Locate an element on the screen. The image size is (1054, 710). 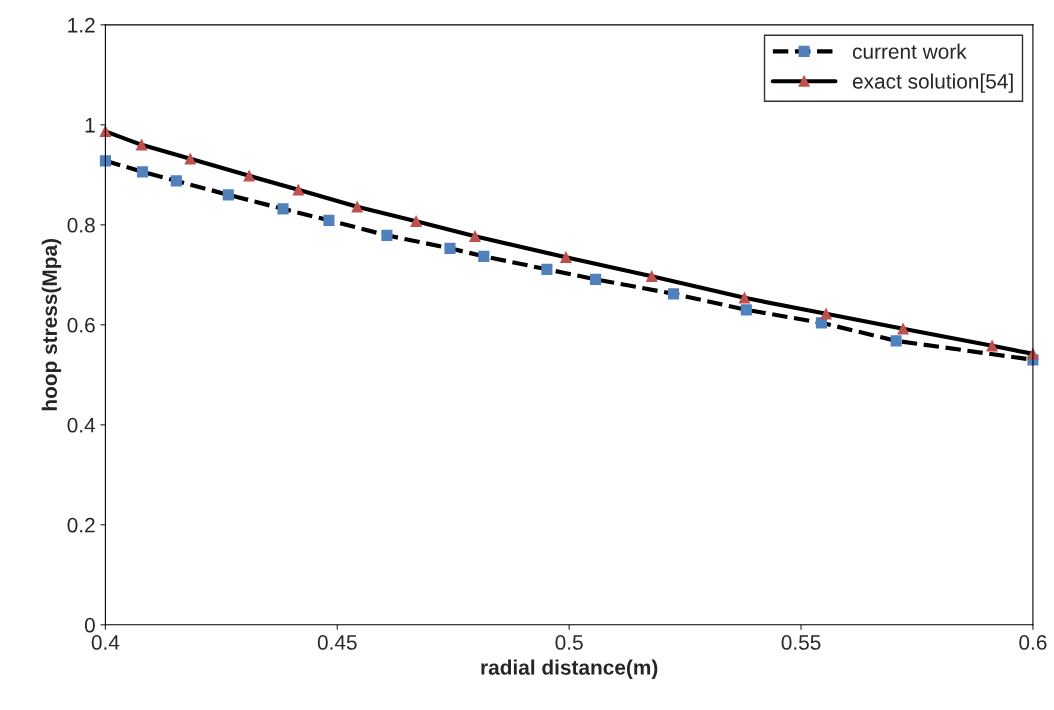
y-tick-label: 0.6 is located at coordinates (81, 325).